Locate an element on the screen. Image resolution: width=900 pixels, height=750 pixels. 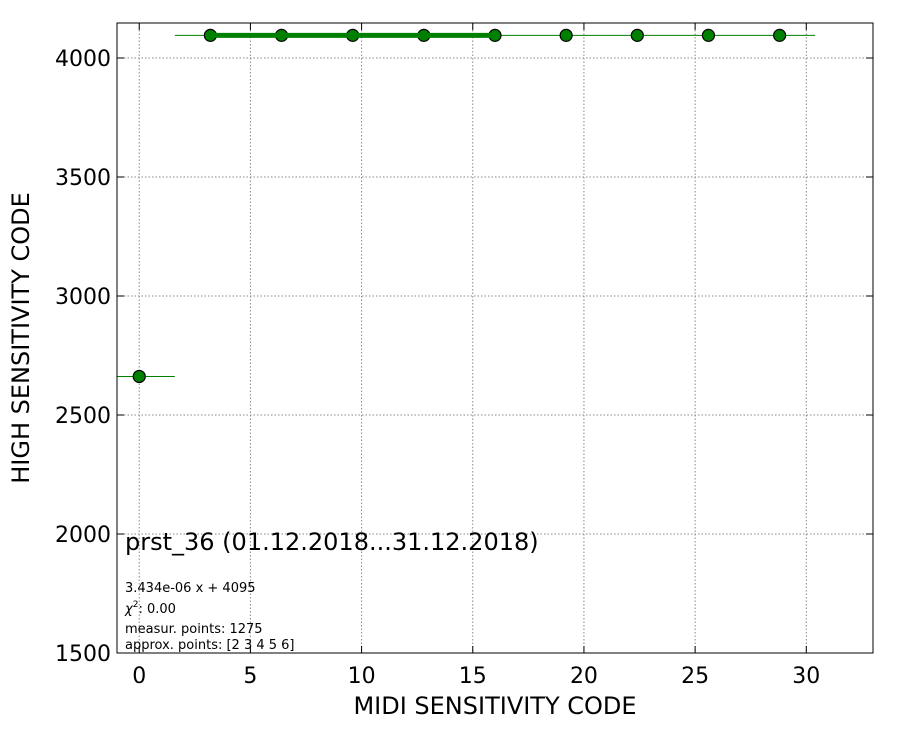
y-axis-label: HIGH SENSITIVITY CODE is located at coordinates (21, 338).